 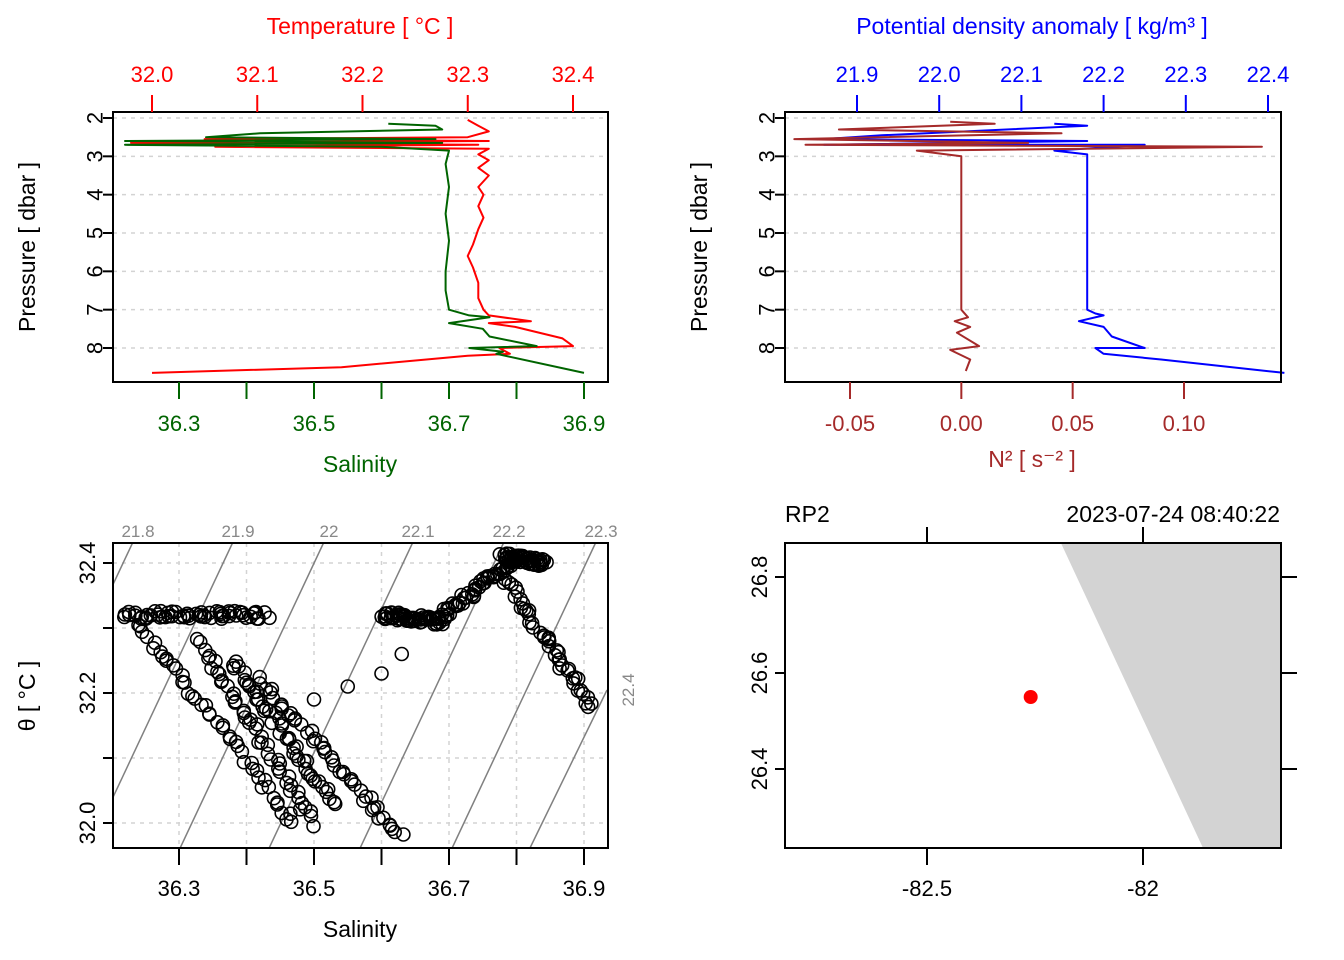 What do you see at coordinates (329, 531) in the screenshot?
I see `isopycnal-label: 22` at bounding box center [329, 531].